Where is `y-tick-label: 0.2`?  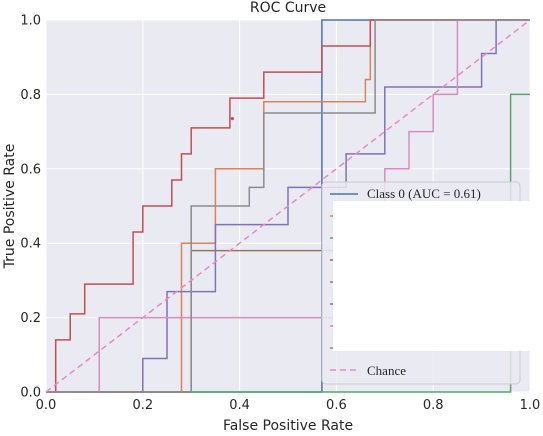
y-tick-label: 0.2 is located at coordinates (30, 318).